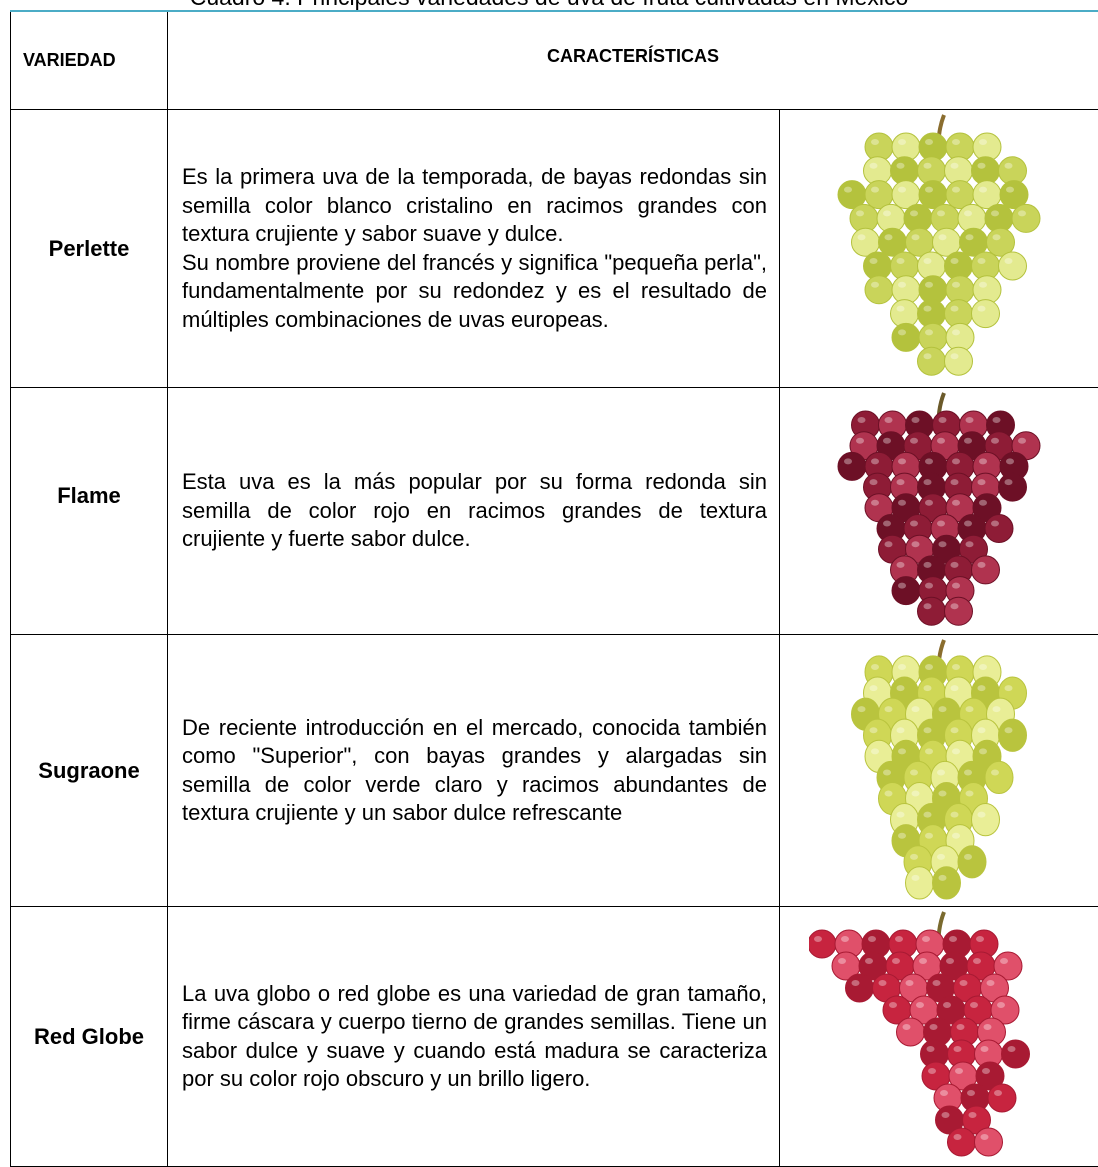  Describe the element at coordinates (632, 56) in the screenshot. I see `header-cell: CARACTERÍSTICAS` at that location.